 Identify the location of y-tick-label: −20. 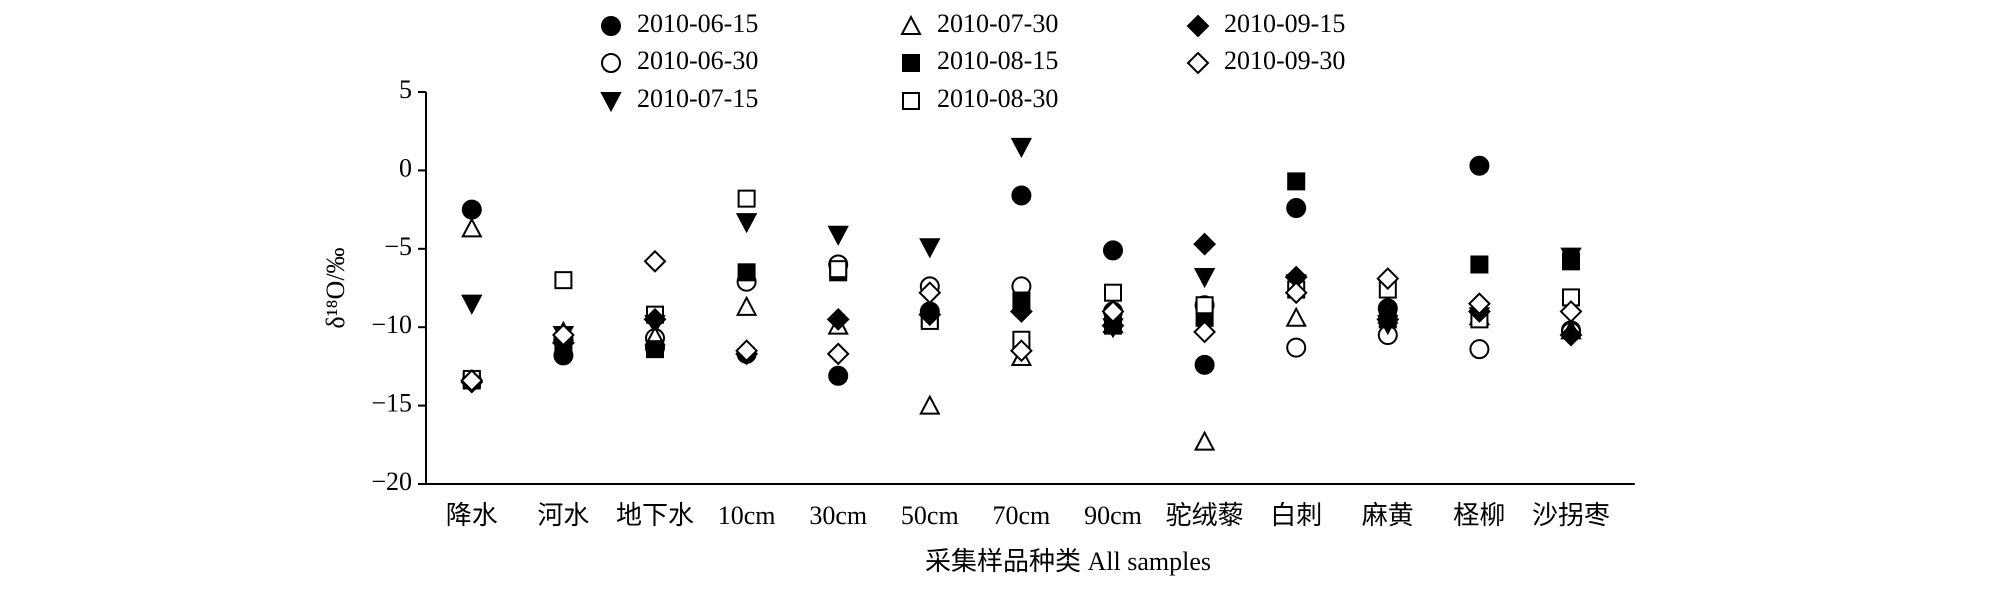
(391, 481).